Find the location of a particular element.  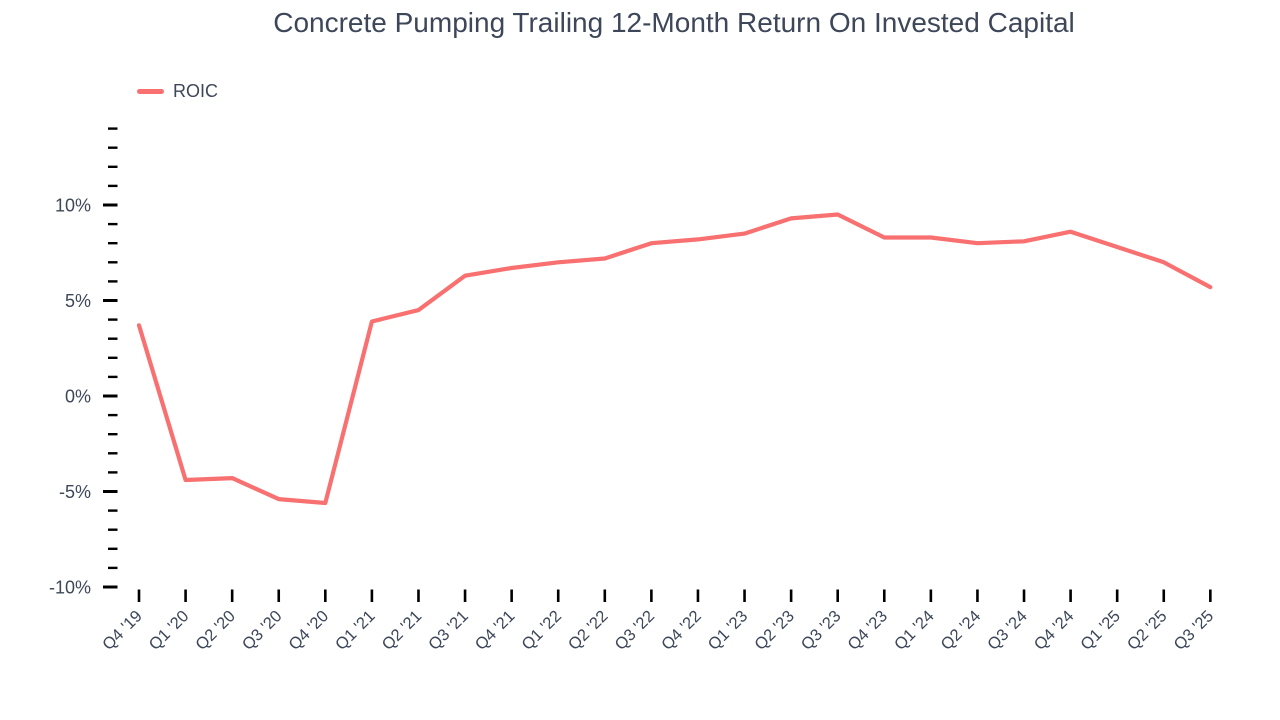

x-tick-label: Q4 '23 is located at coordinates (867, 630).